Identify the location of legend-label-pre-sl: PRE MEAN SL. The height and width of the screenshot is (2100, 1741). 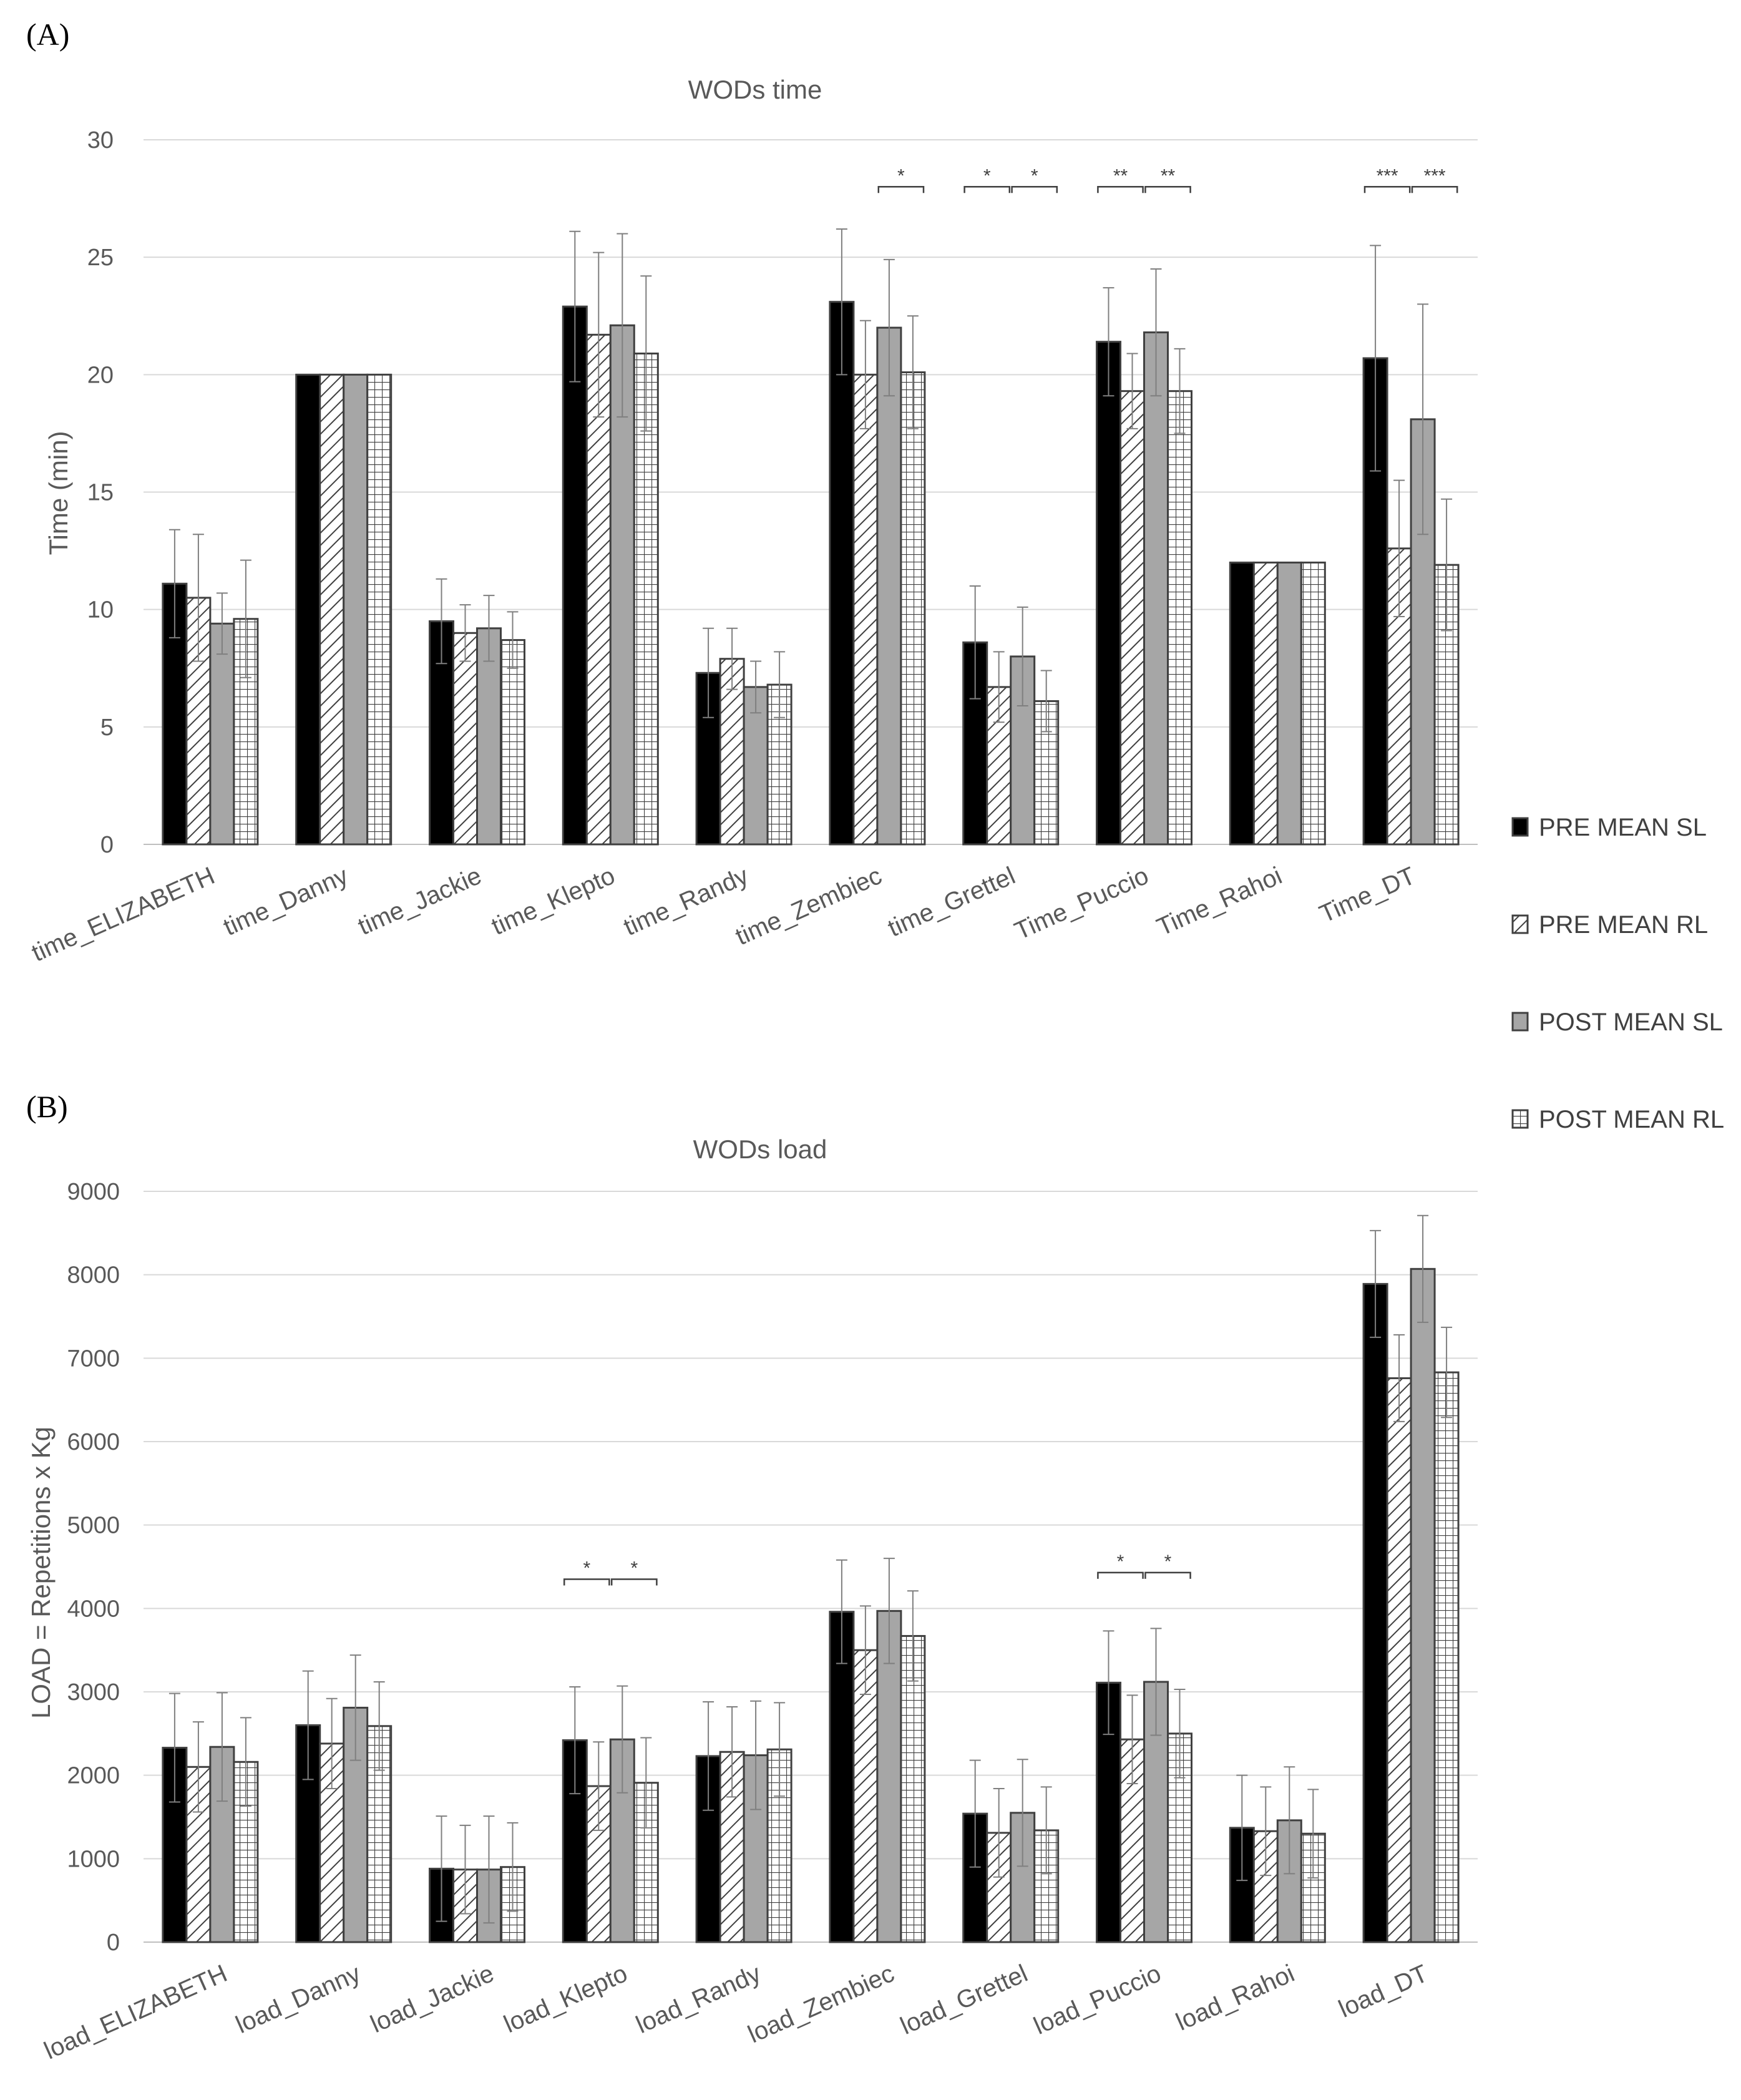
(1623, 827).